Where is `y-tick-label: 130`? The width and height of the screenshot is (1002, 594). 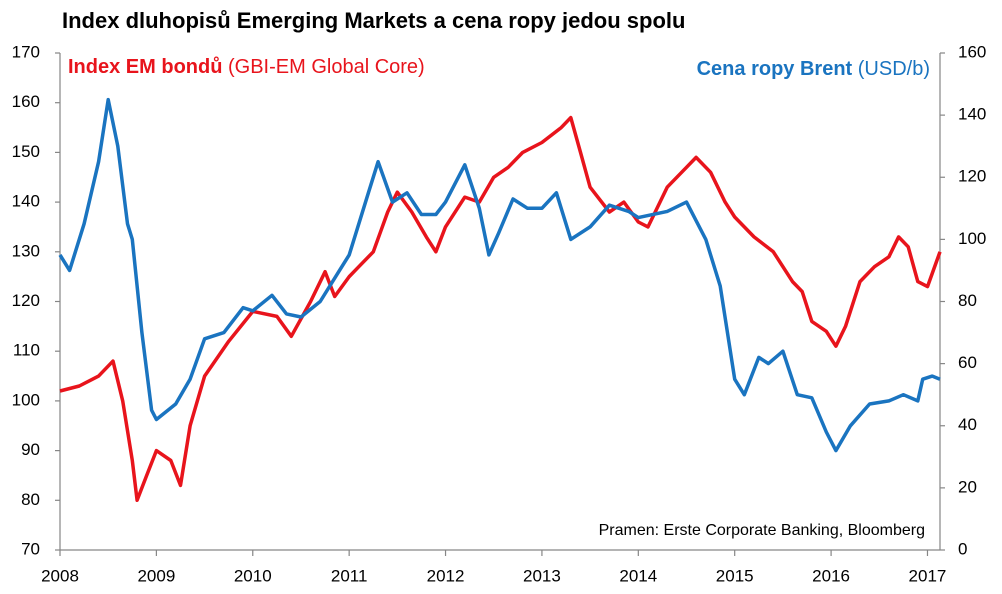 y-tick-label: 130 is located at coordinates (26, 250).